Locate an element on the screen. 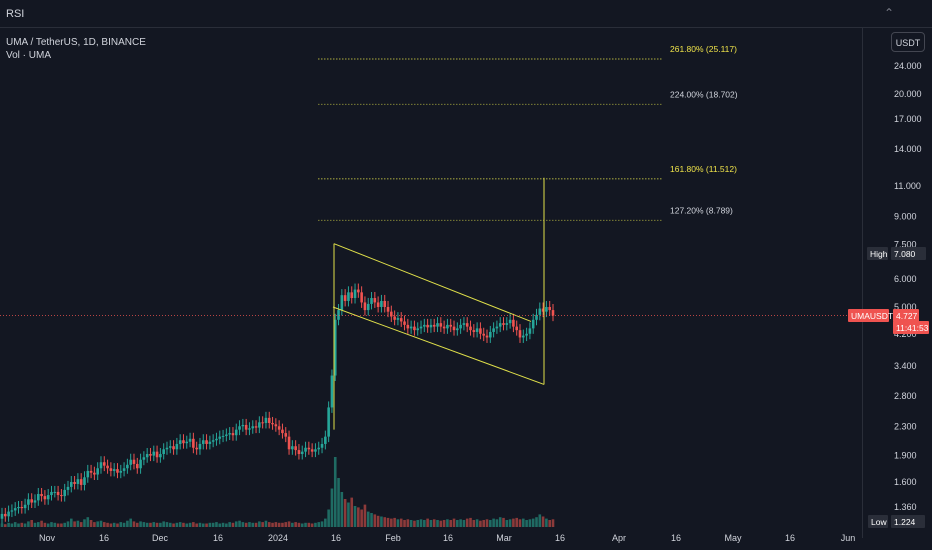 The image size is (932, 550). channel-lower-line is located at coordinates (438, 345).